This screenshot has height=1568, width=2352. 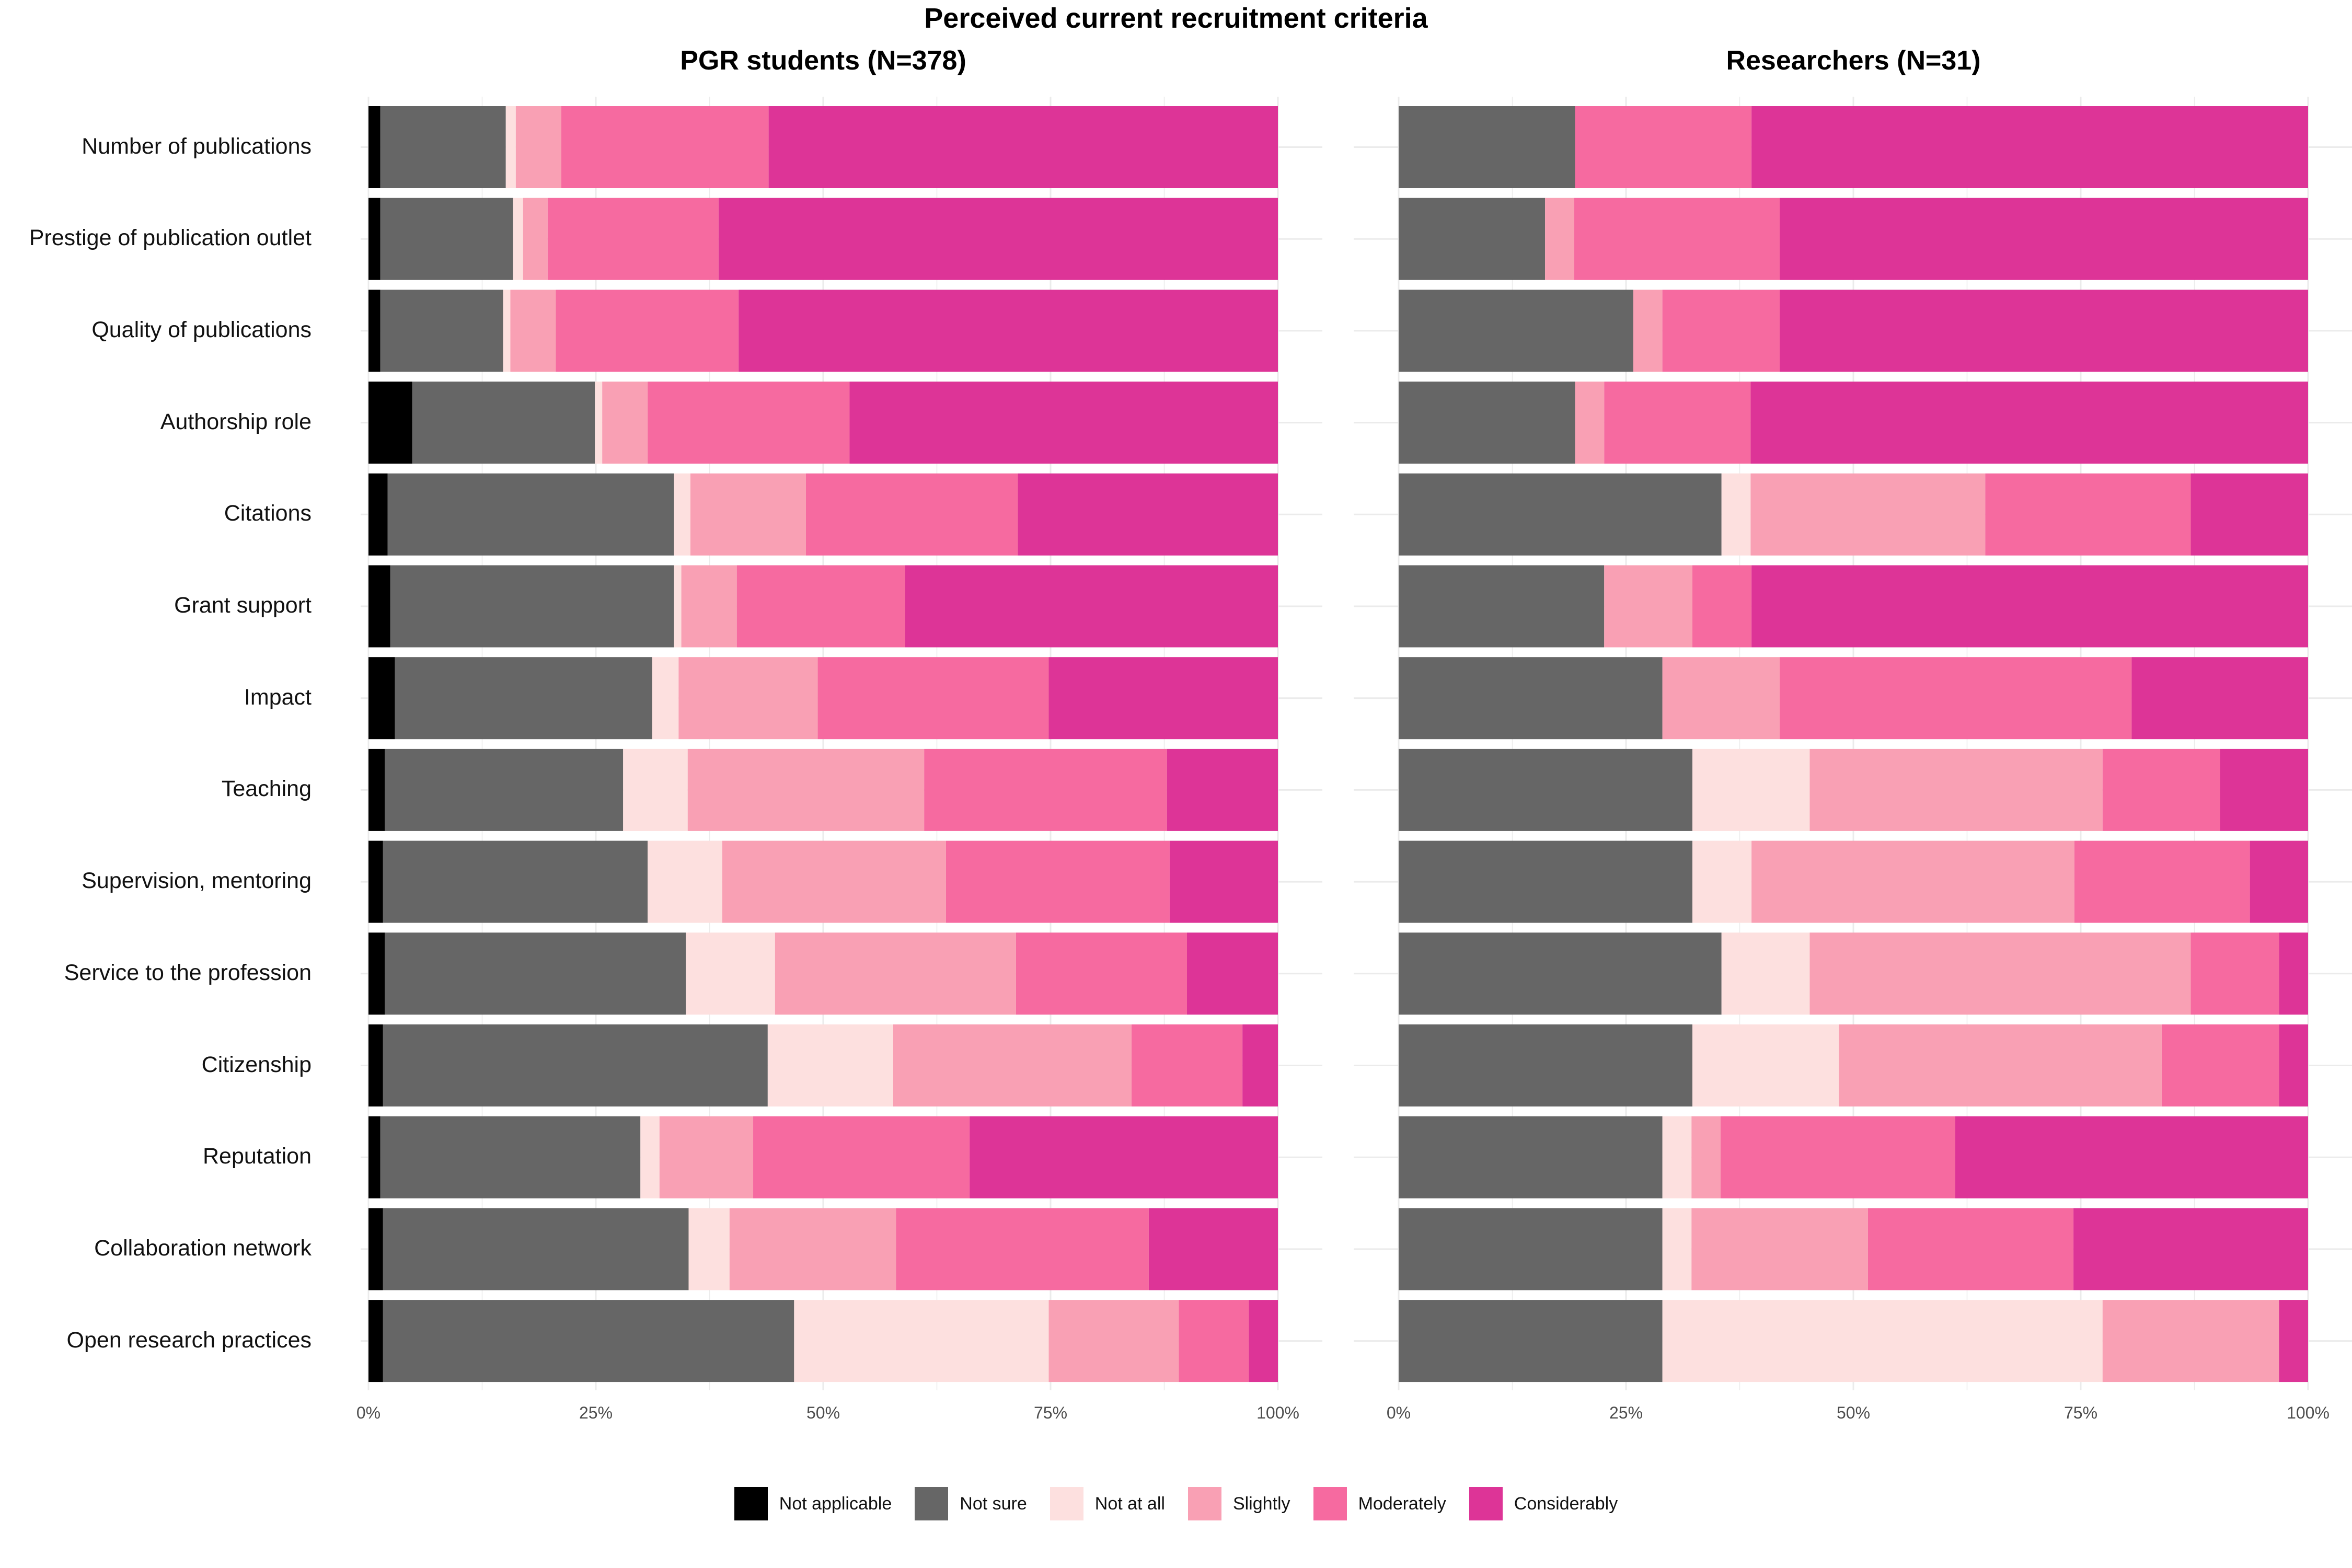 I want to click on category-label: Impact, so click(x=278, y=697).